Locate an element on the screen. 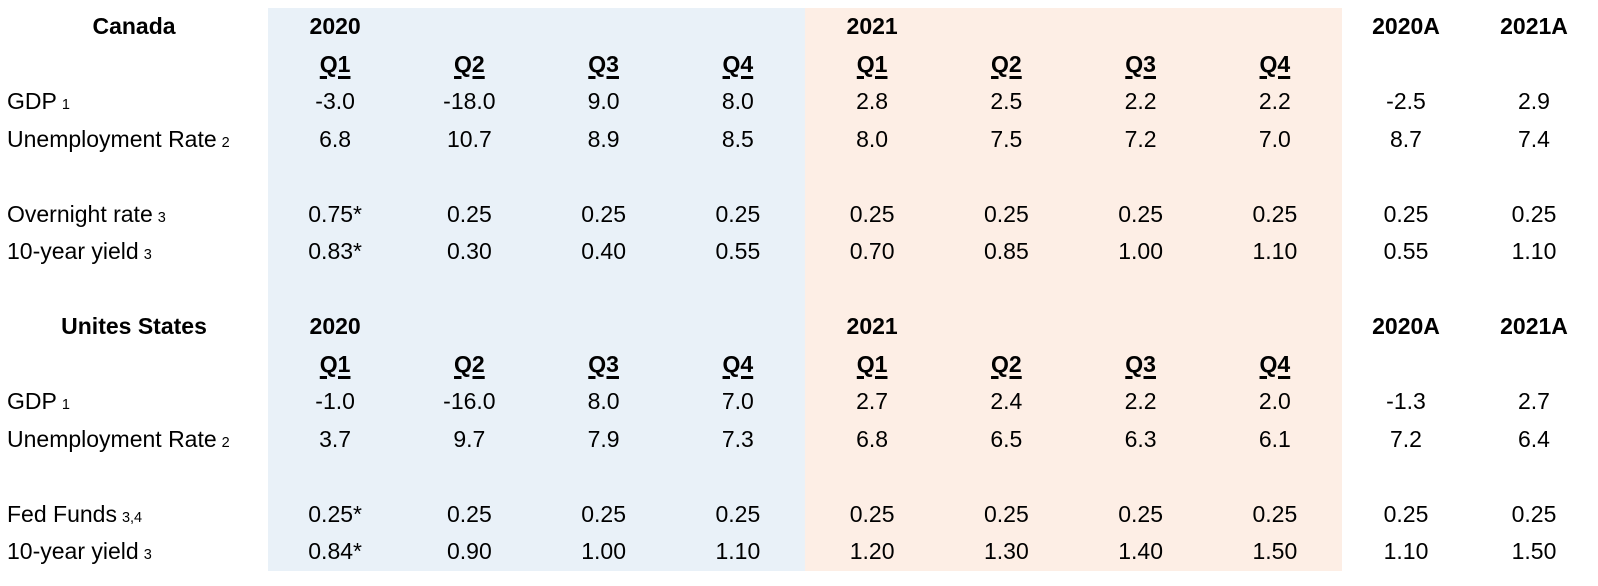 The width and height of the screenshot is (1598, 586). footnote-marker: 3,4 is located at coordinates (132, 517).